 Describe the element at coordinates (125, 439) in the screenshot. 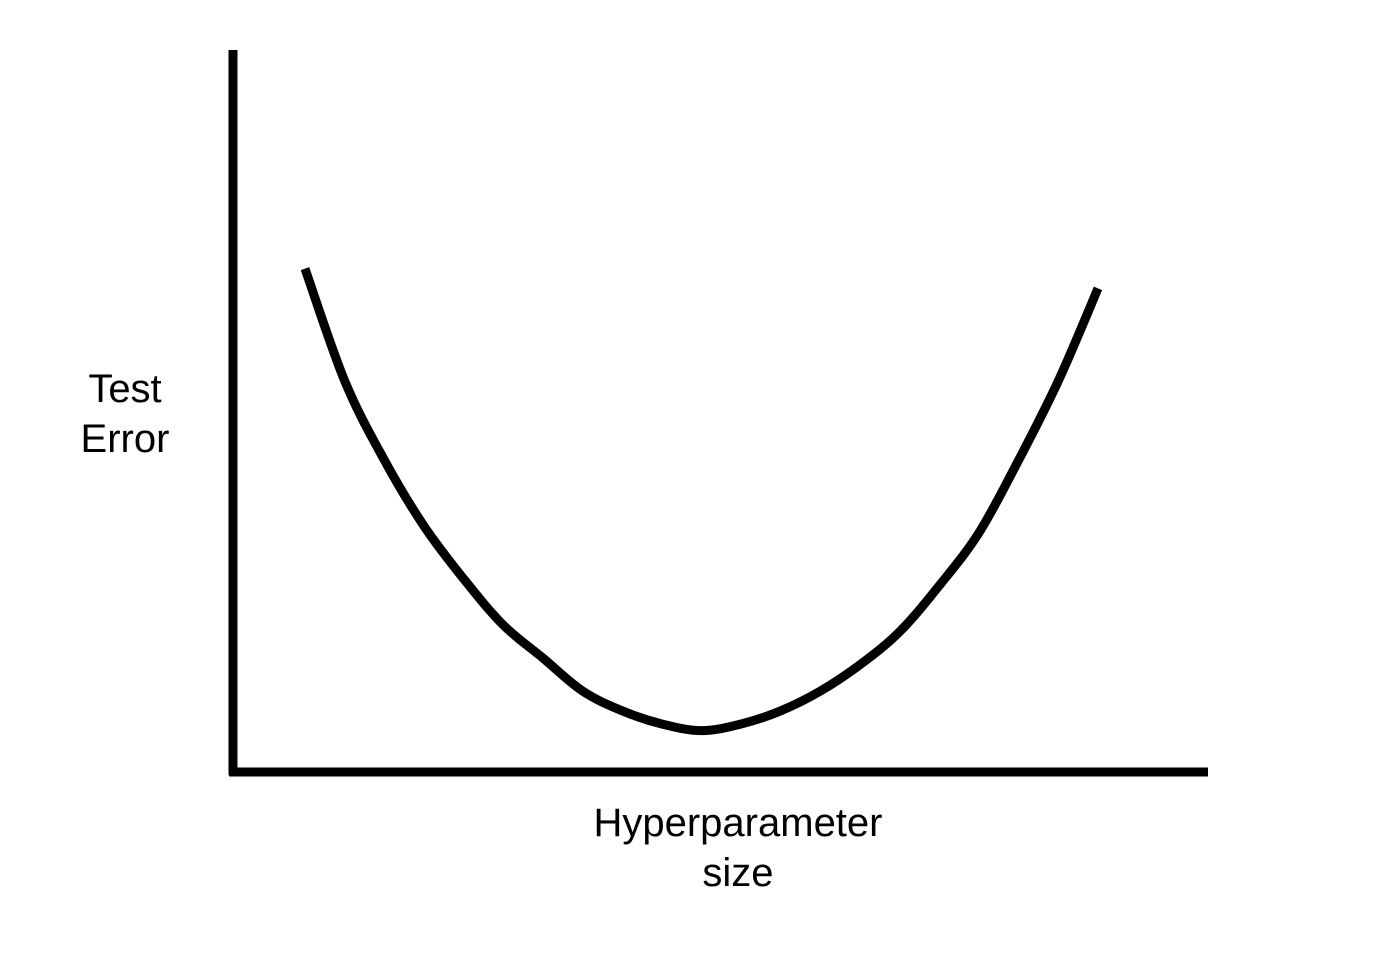

I see `y-axis-title-line-2: Error` at that location.